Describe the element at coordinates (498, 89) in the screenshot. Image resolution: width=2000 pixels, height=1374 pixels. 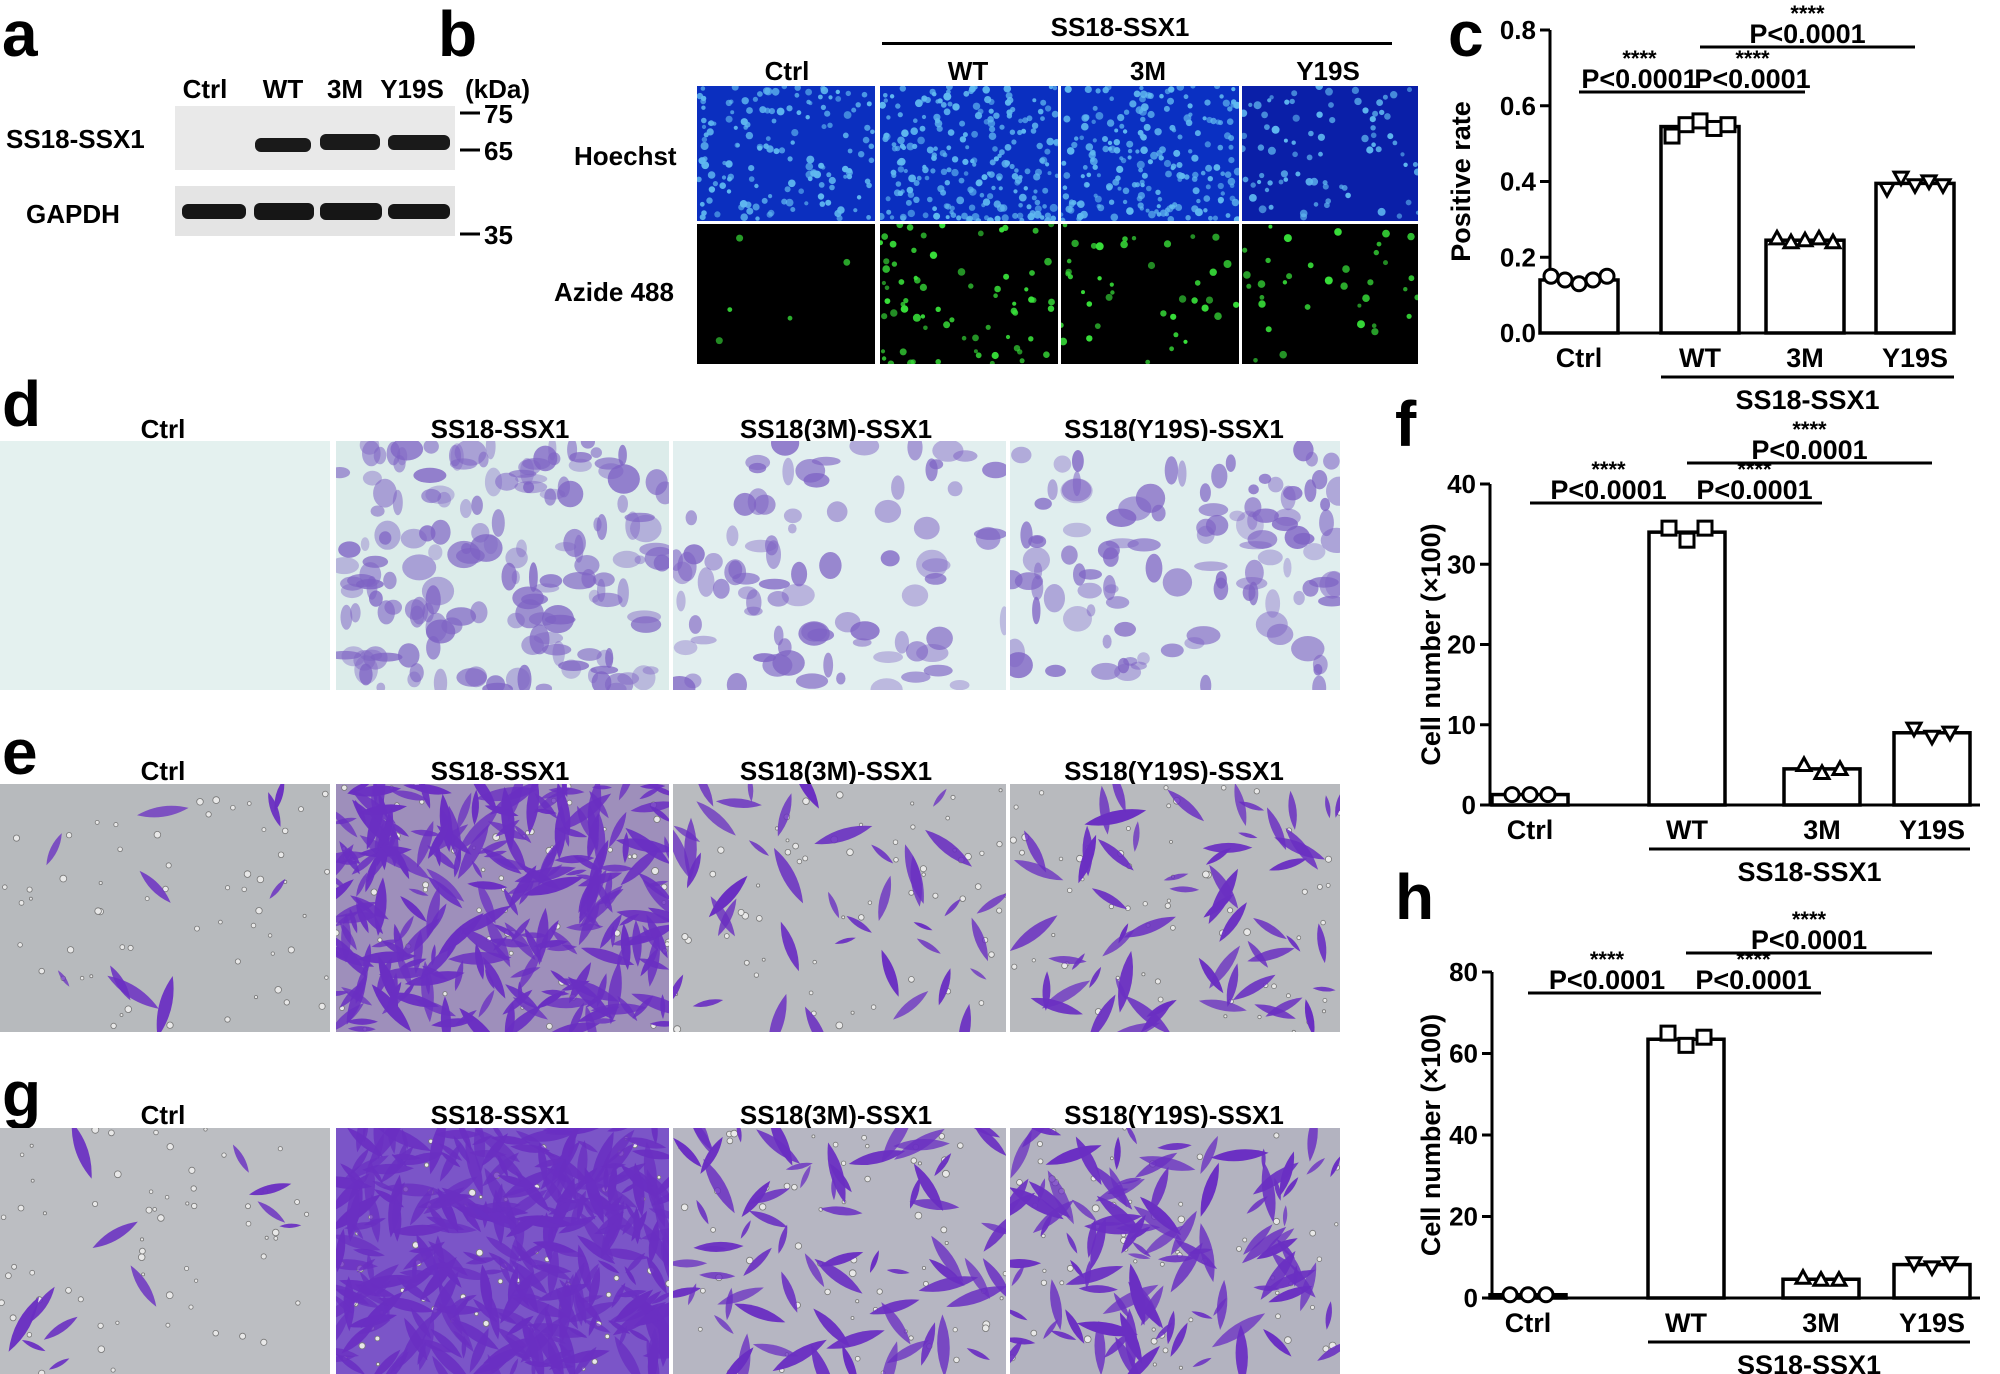
I see `wb-kda-header: (kDa)` at that location.